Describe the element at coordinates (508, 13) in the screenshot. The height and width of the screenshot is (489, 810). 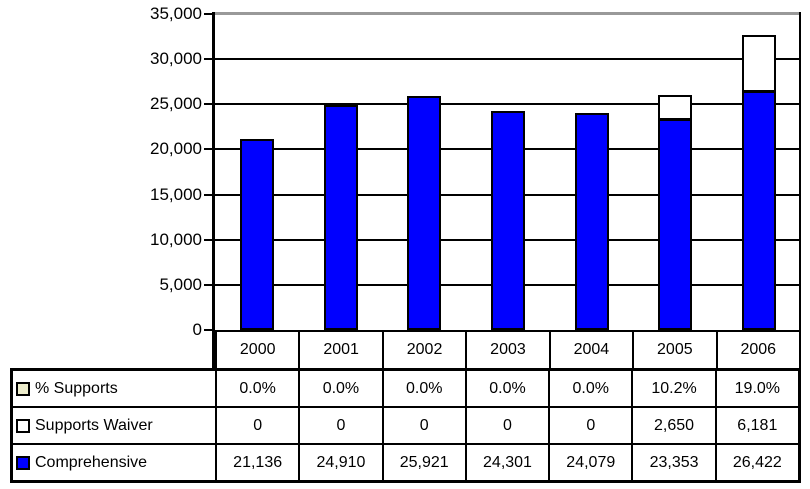
I see `top-gridline` at that location.